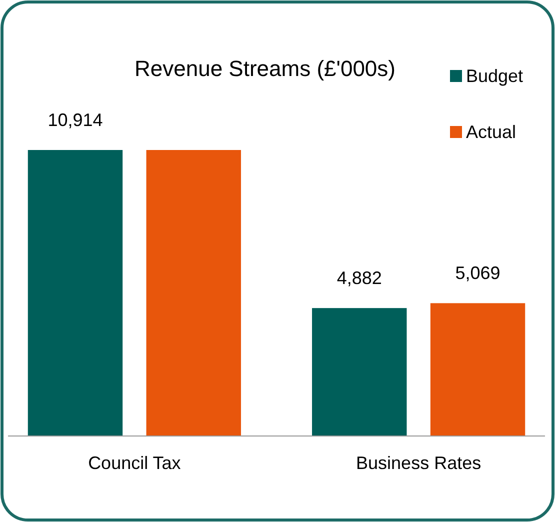 This screenshot has width=555, height=522. I want to click on x-tick-label: Council Tax, so click(134, 463).